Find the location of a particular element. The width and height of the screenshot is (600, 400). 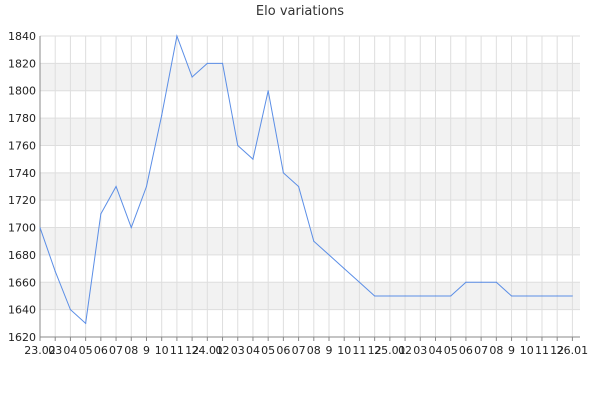

x-tick-label: 25.01 is located at coordinates (390, 350).